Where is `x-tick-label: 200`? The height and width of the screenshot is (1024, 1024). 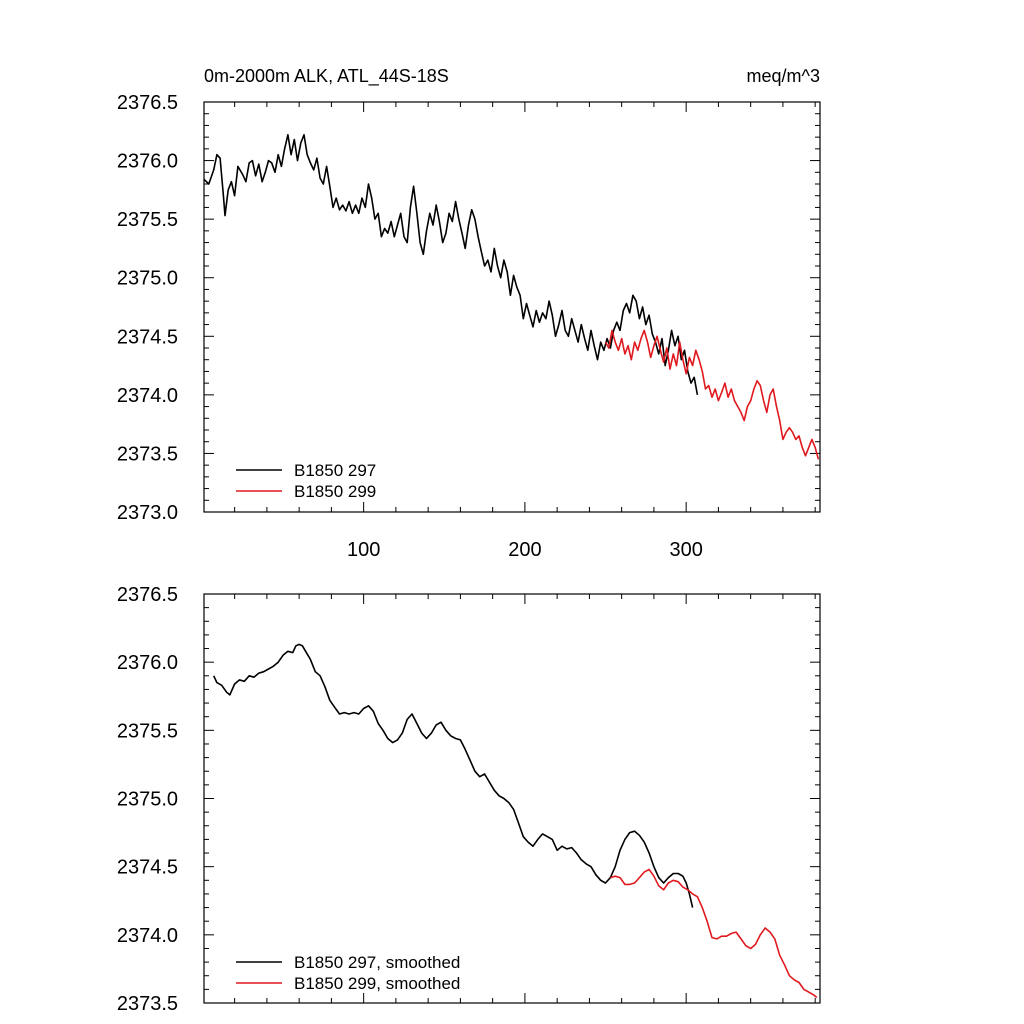 x-tick-label: 200 is located at coordinates (524, 550).